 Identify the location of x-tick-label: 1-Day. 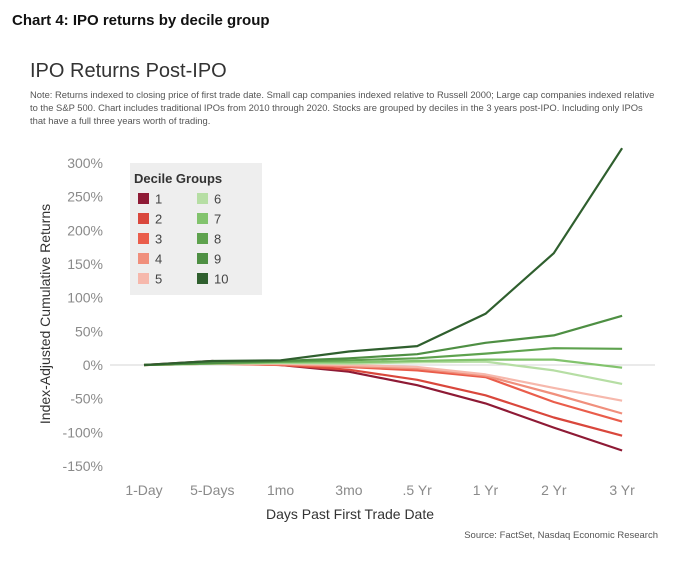
(143, 490).